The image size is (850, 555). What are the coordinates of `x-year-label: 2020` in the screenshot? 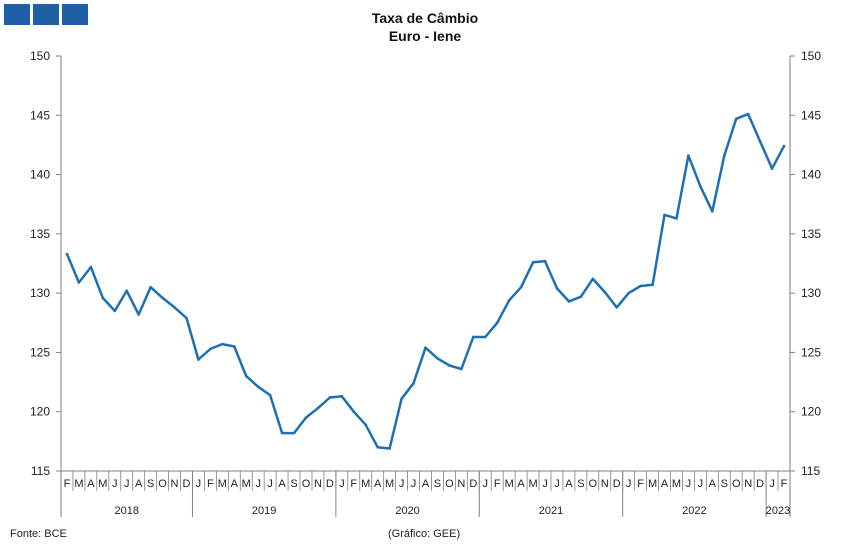 It's located at (407, 511).